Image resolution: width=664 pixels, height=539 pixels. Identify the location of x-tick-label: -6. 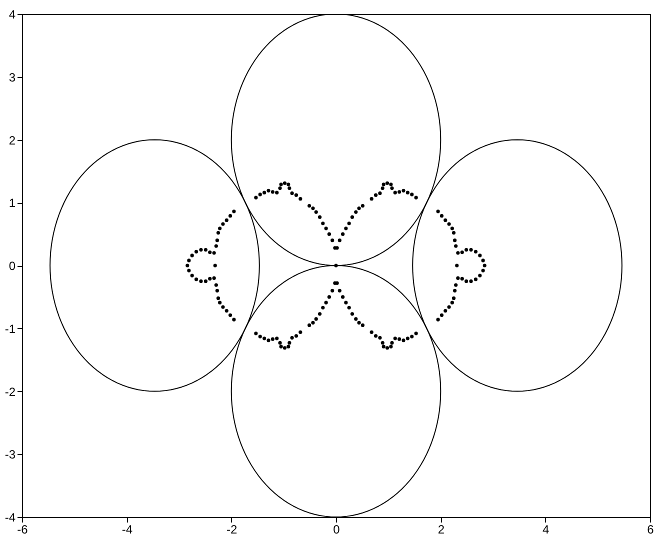
(22, 529).